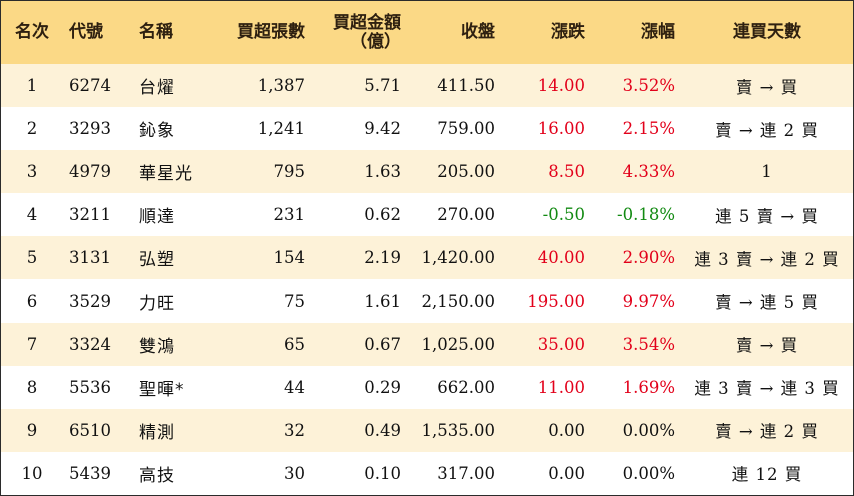 This screenshot has height=496, width=854. I want to click on cell-change-pct: 4.33%, so click(648, 172).